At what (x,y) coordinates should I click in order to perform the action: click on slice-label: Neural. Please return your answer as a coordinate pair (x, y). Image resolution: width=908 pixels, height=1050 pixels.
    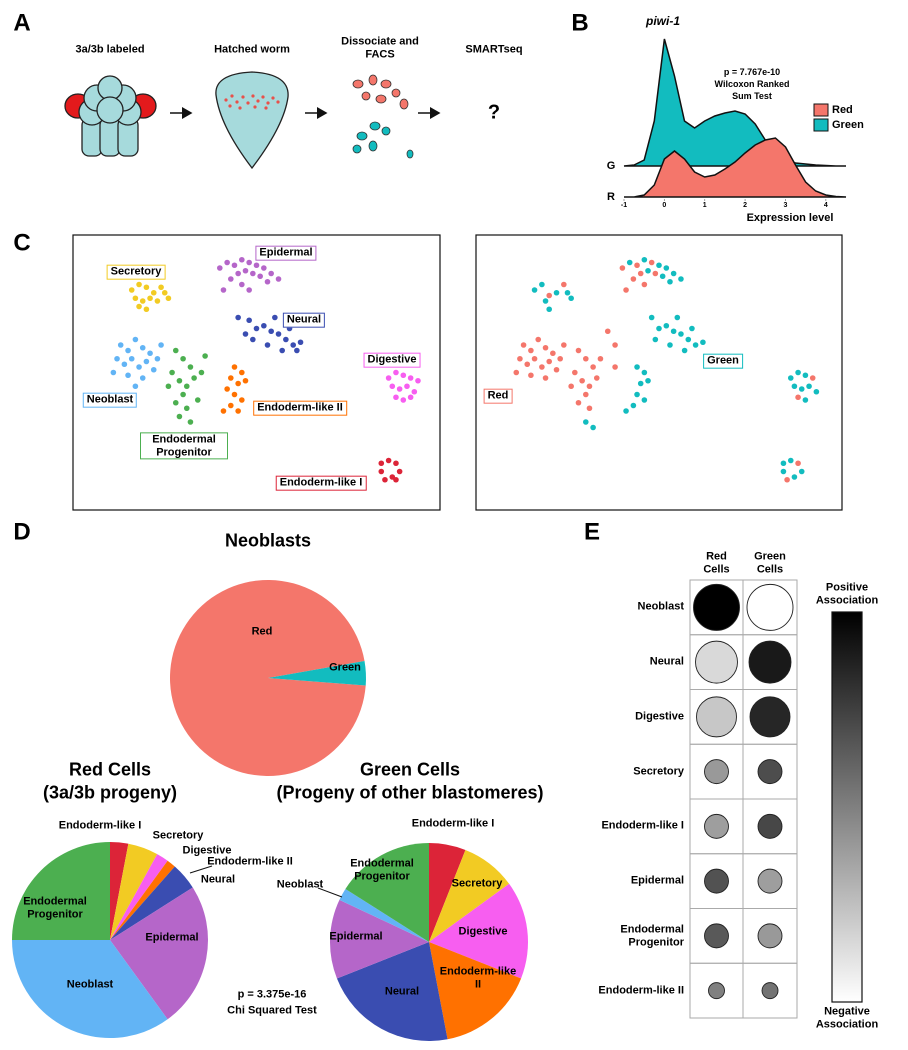
    Looking at the image, I should click on (402, 991).